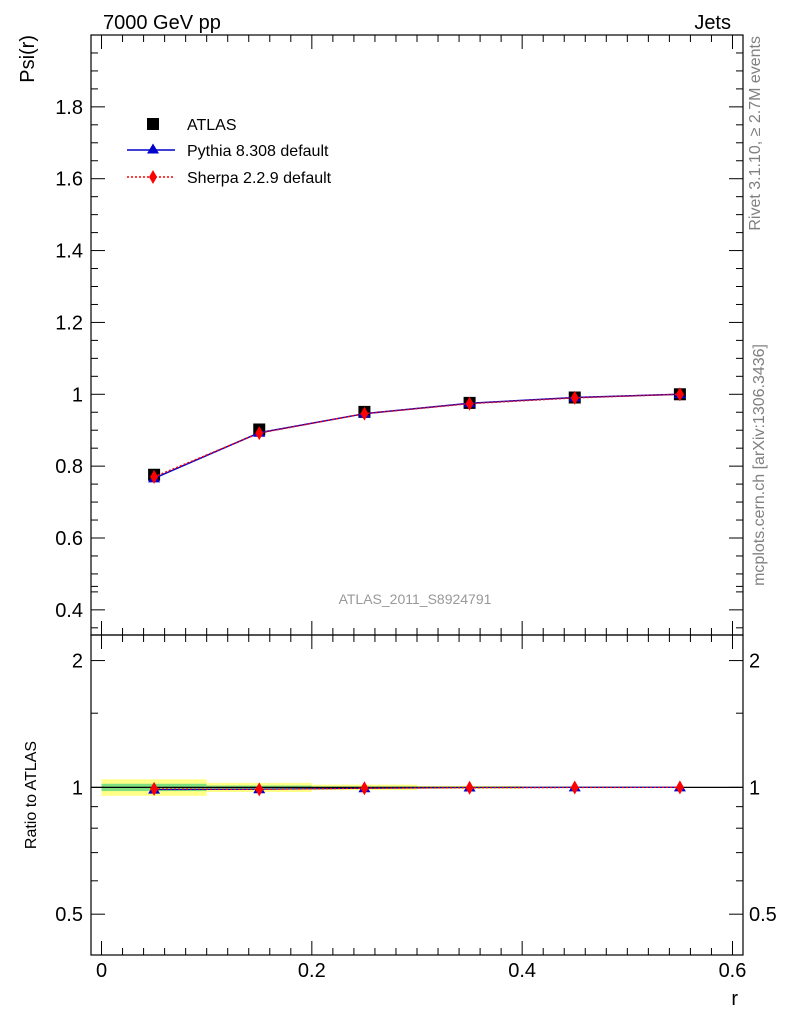 This screenshot has width=786, height=1024. I want to click on legend-atlas-label: ATLAS, so click(212, 125).